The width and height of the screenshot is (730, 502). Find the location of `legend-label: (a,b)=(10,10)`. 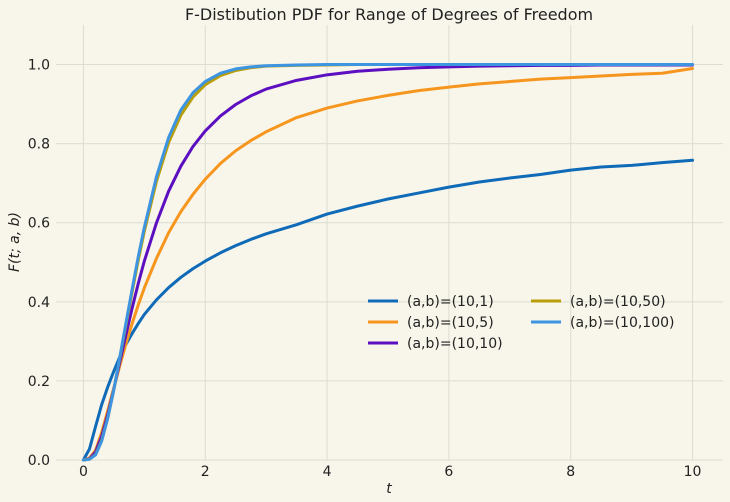

legend-label: (a,b)=(10,10) is located at coordinates (455, 344).